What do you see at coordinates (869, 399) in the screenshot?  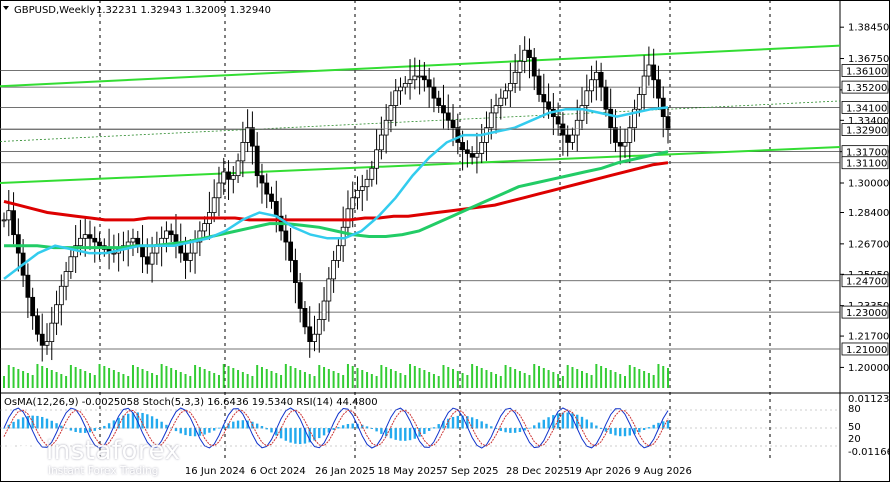 I see `subwindow-axis-label: 0.0112349` at bounding box center [869, 399].